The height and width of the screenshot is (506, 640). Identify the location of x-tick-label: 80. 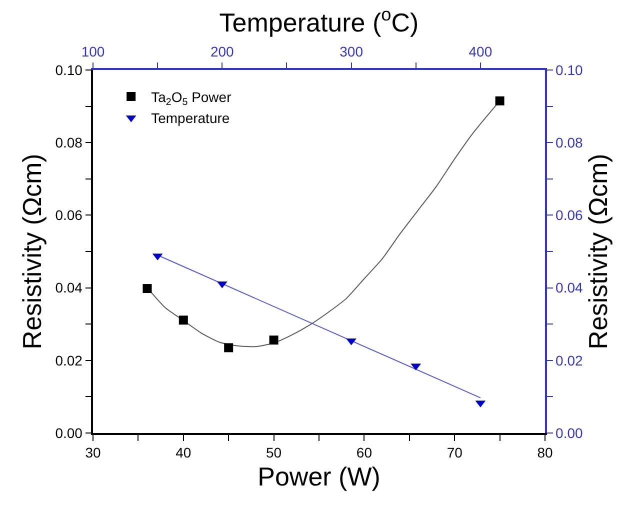
(545, 452).